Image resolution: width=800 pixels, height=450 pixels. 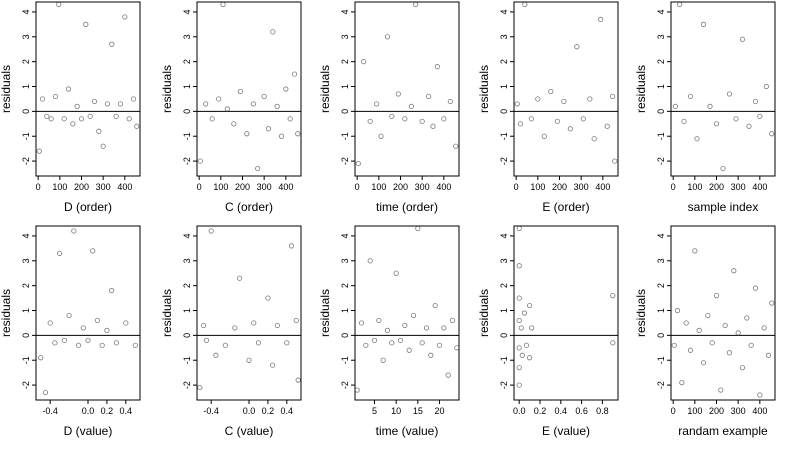 What do you see at coordinates (723, 207) in the screenshot?
I see `x-axis-label: sample index` at bounding box center [723, 207].